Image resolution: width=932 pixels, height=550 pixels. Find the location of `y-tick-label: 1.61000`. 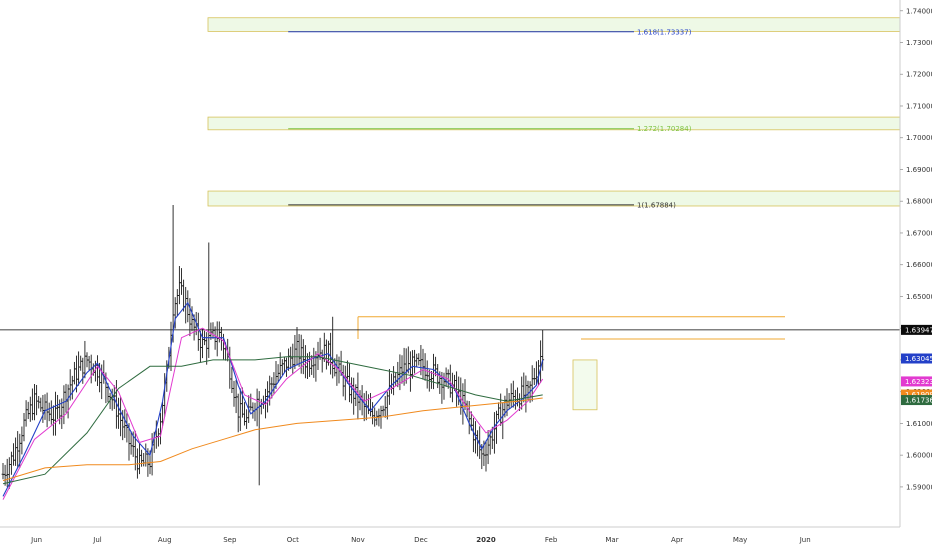

y-tick-label: 1.61000 is located at coordinates (919, 424).